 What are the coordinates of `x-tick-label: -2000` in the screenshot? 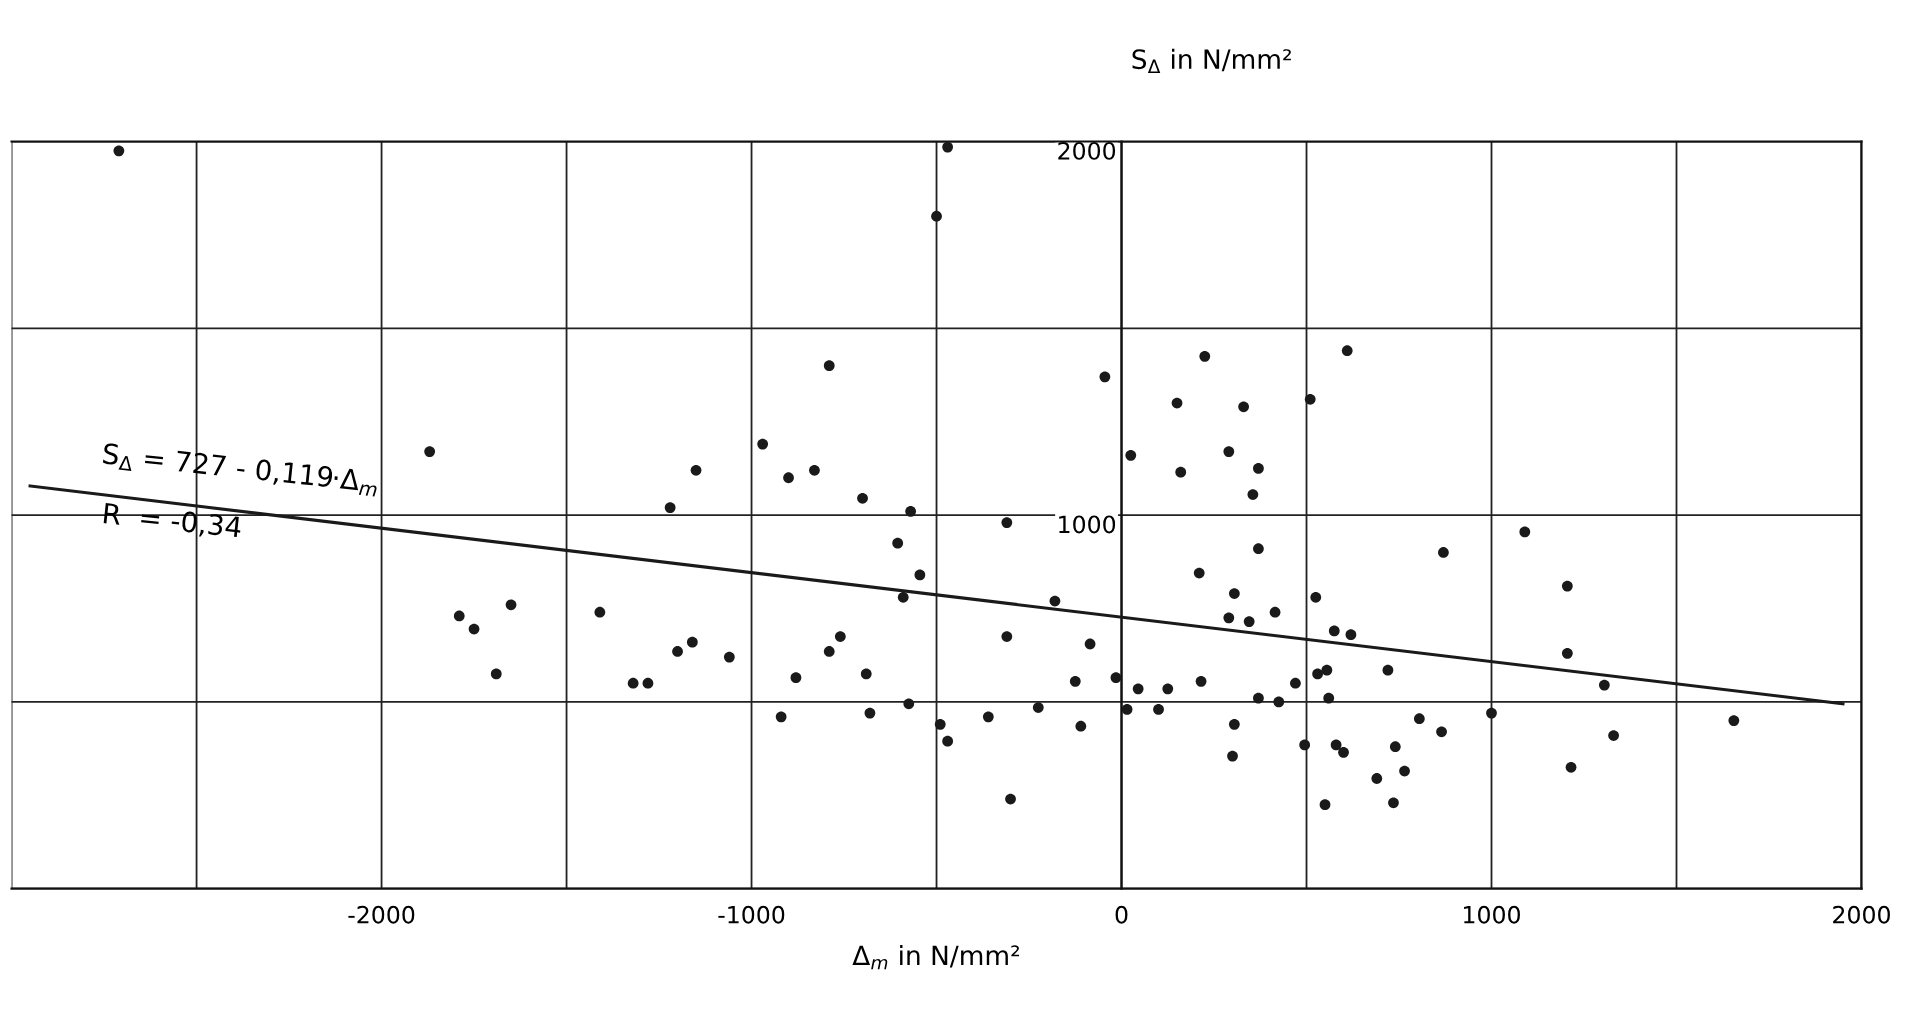 It's located at (381, 914).